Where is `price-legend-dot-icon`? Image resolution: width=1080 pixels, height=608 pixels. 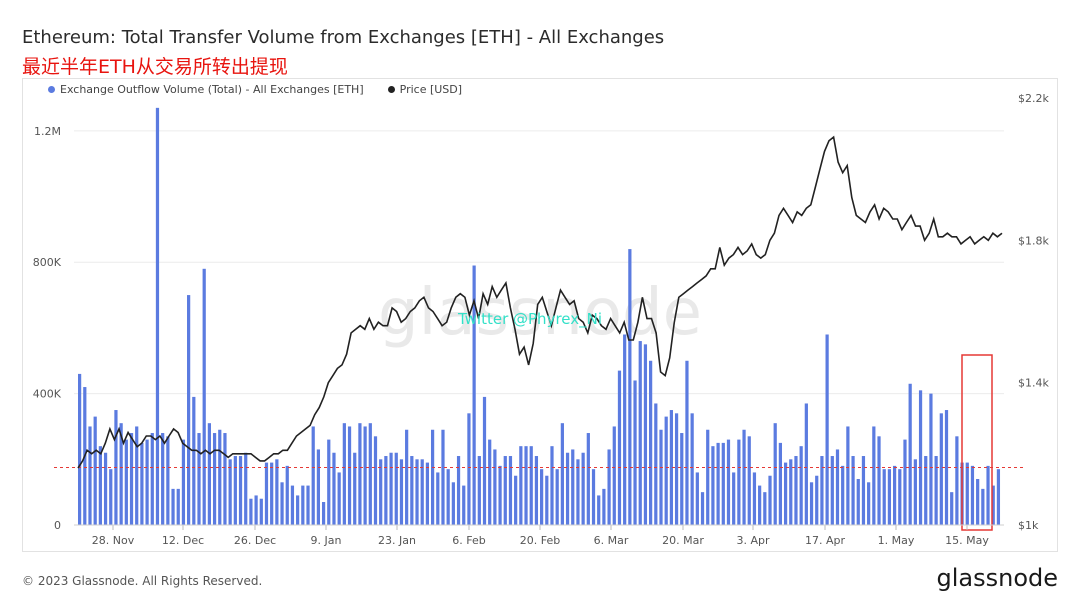 price-legend-dot-icon is located at coordinates (391, 89).